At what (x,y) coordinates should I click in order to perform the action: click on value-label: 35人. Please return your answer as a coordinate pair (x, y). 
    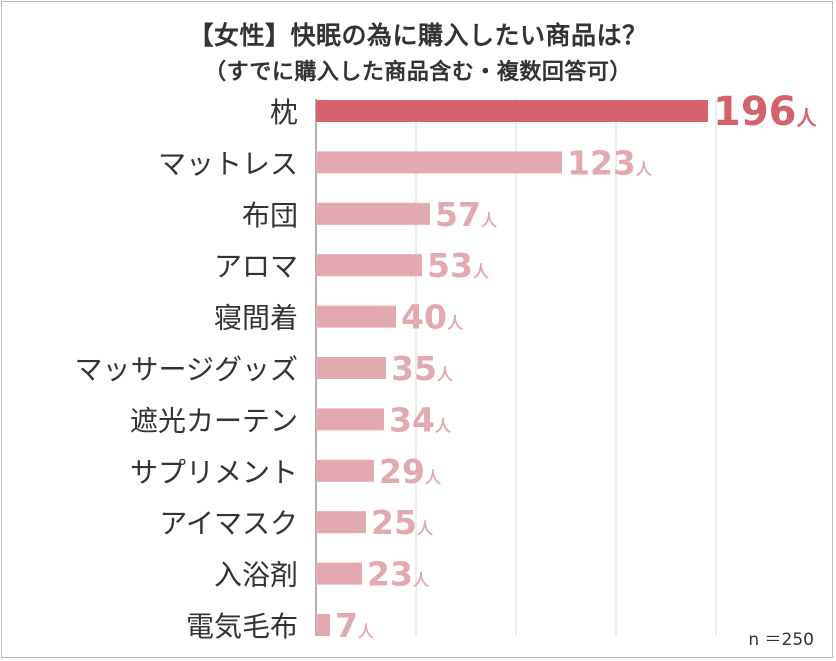
    Looking at the image, I should click on (422, 368).